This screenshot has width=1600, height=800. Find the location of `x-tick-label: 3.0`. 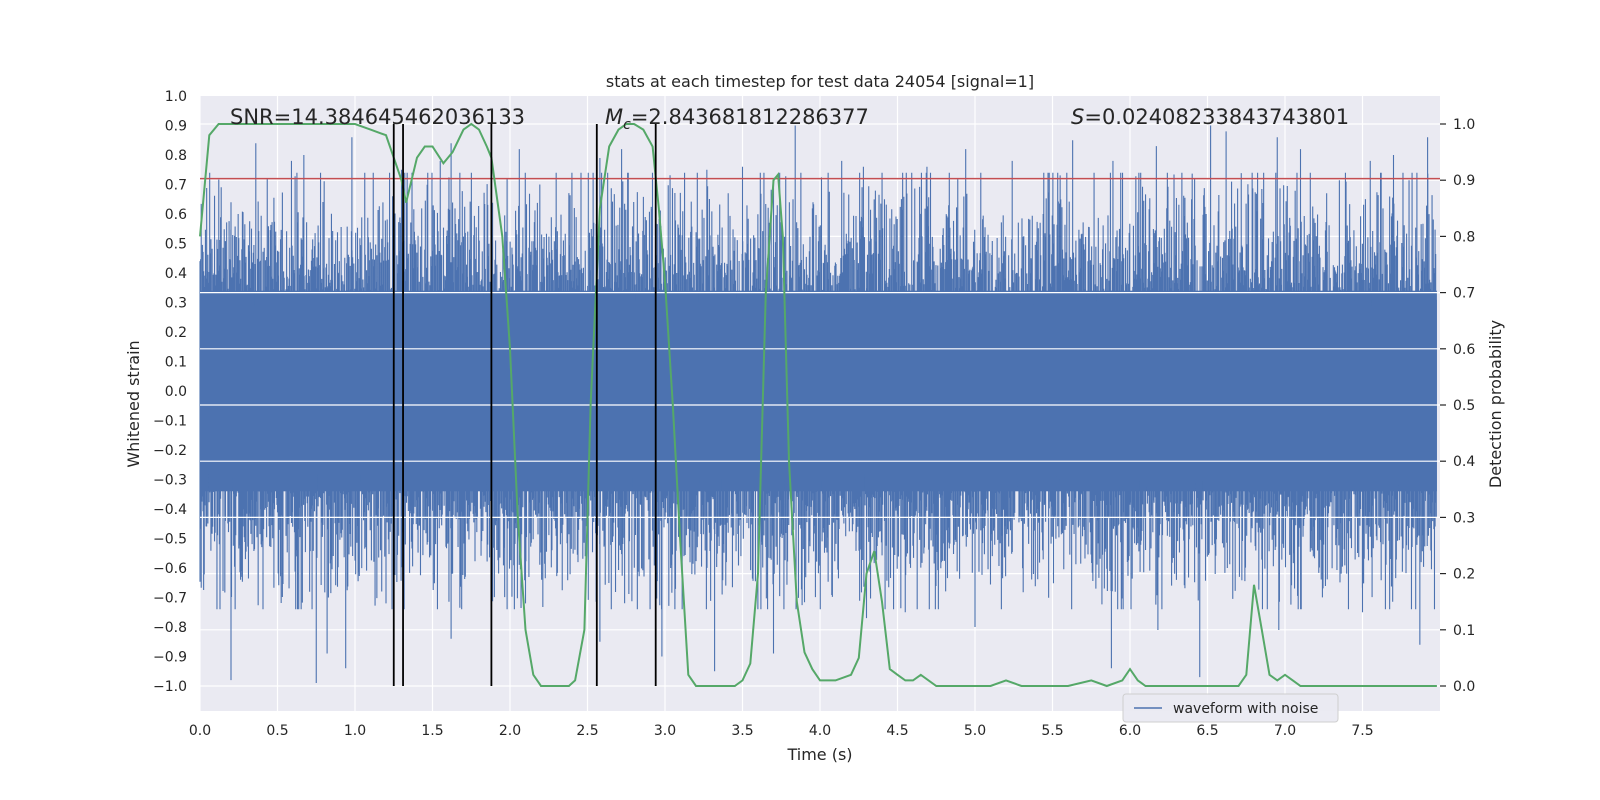

x-tick-label: 3.0 is located at coordinates (665, 731).